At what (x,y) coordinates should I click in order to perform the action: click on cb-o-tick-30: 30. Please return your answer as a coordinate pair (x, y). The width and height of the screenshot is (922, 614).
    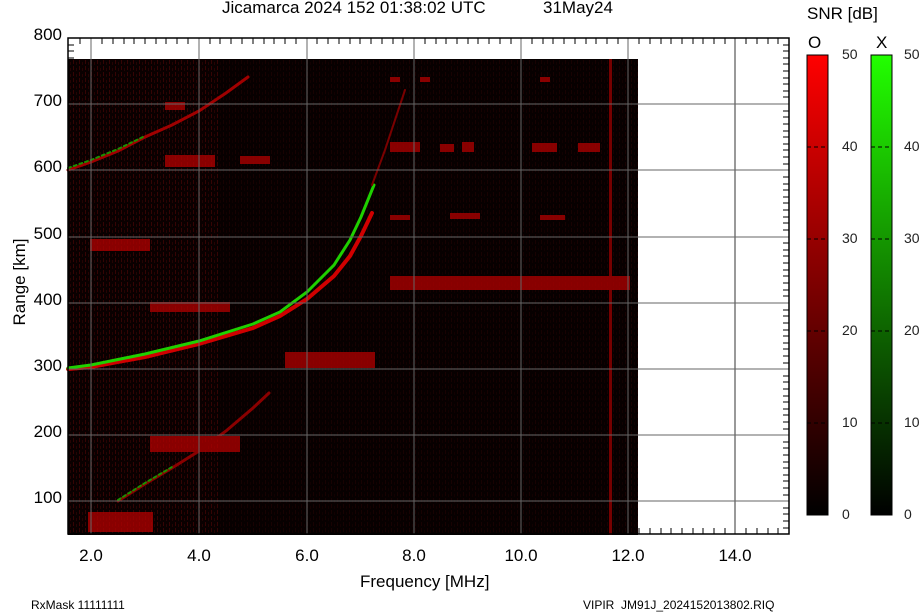
    Looking at the image, I should click on (850, 238).